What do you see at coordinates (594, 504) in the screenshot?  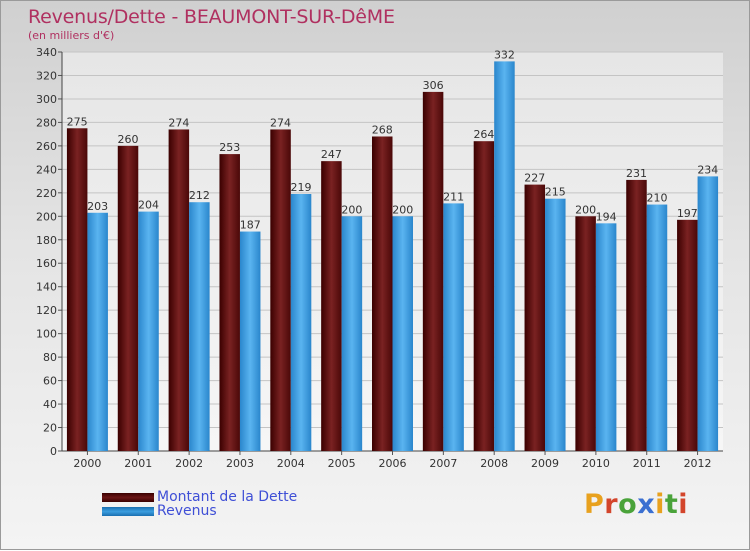 I see `logo-letter: P` at bounding box center [594, 504].